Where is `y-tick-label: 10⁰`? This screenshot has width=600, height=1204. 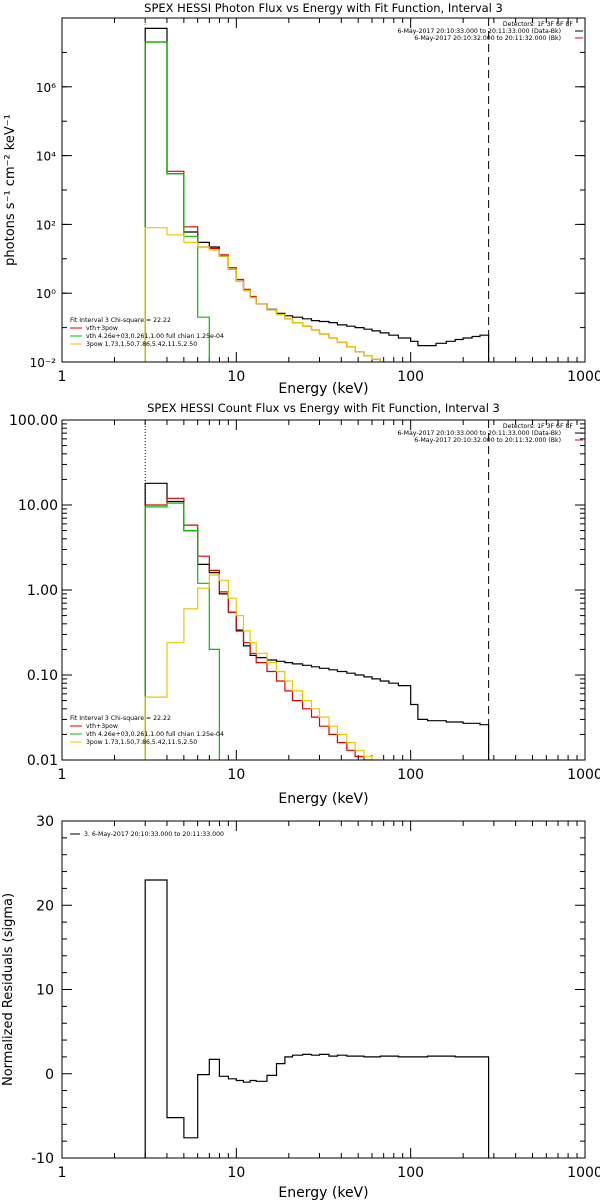
y-tick-label: 10⁰ is located at coordinates (46, 294).